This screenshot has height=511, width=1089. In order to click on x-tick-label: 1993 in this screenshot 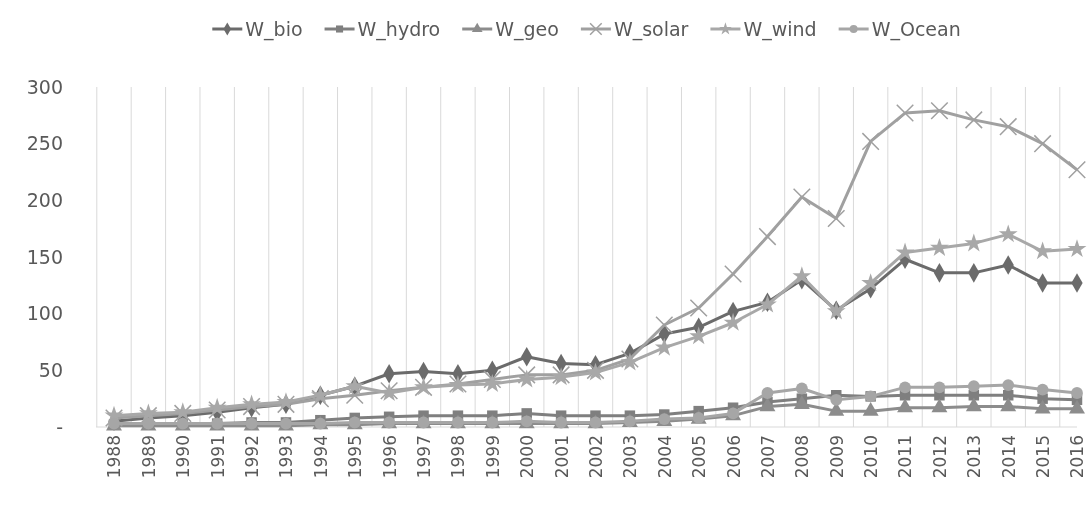, I will do `click(286, 457)`.